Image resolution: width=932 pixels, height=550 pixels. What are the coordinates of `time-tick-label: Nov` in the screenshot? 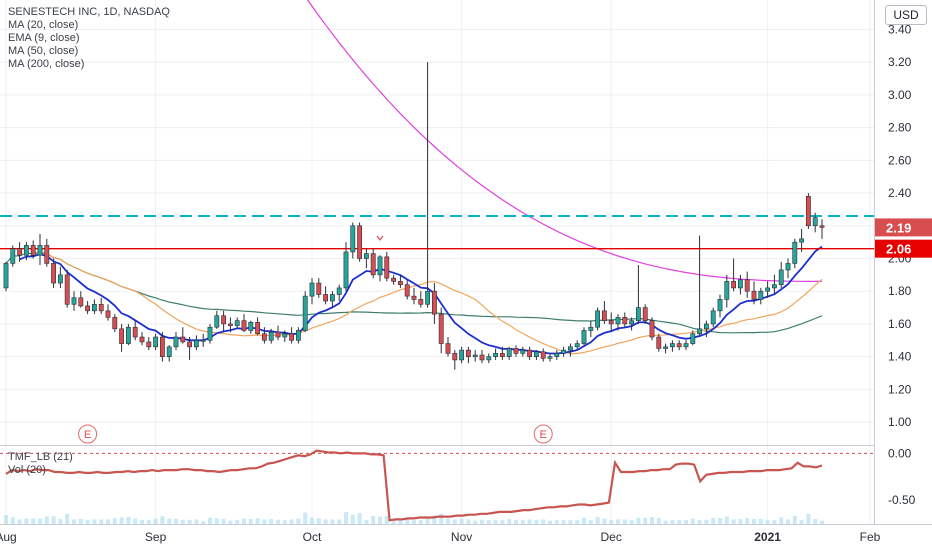 It's located at (461, 537).